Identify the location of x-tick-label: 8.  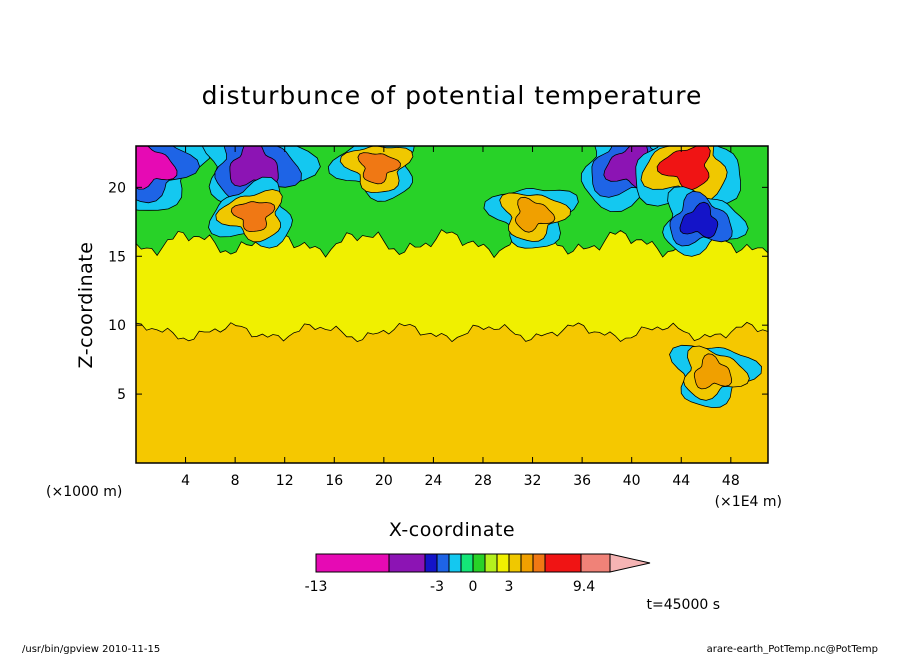
(235, 481).